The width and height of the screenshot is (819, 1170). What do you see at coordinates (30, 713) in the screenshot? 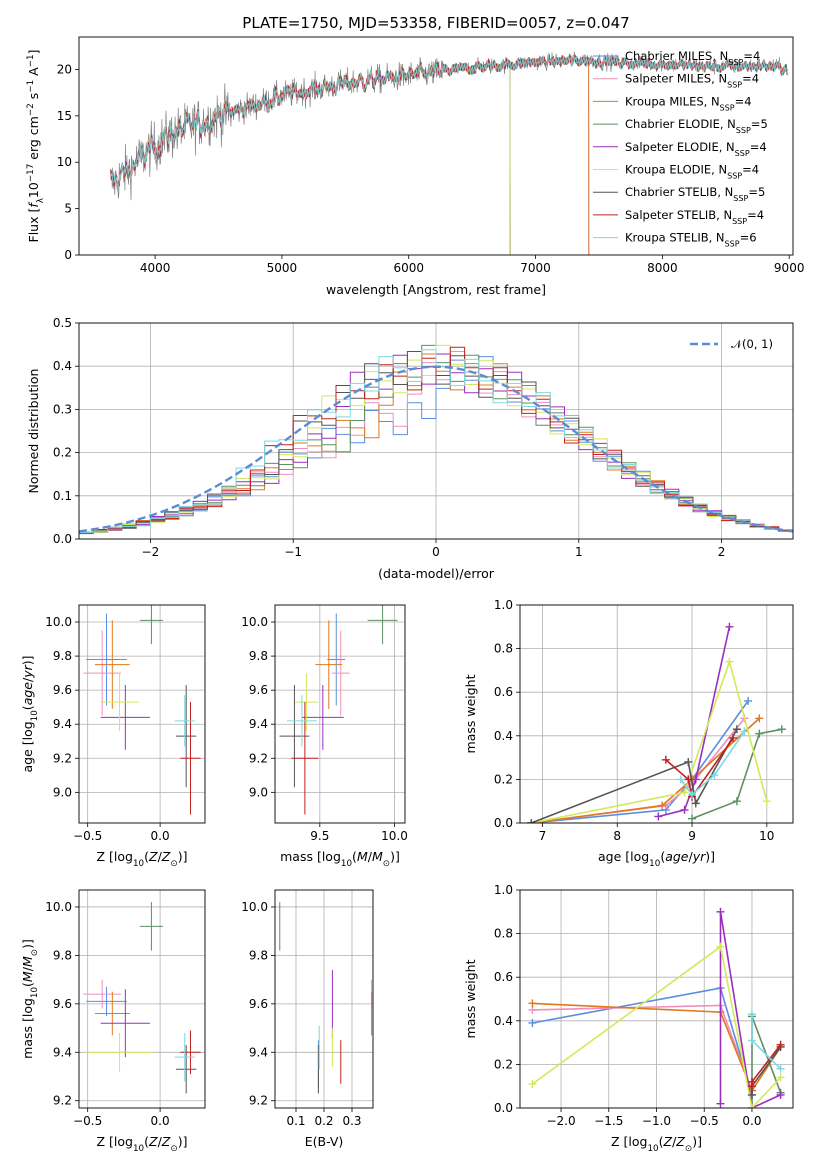
I see `y-axis-label: age [log10(age/yr)]` at bounding box center [30, 713].